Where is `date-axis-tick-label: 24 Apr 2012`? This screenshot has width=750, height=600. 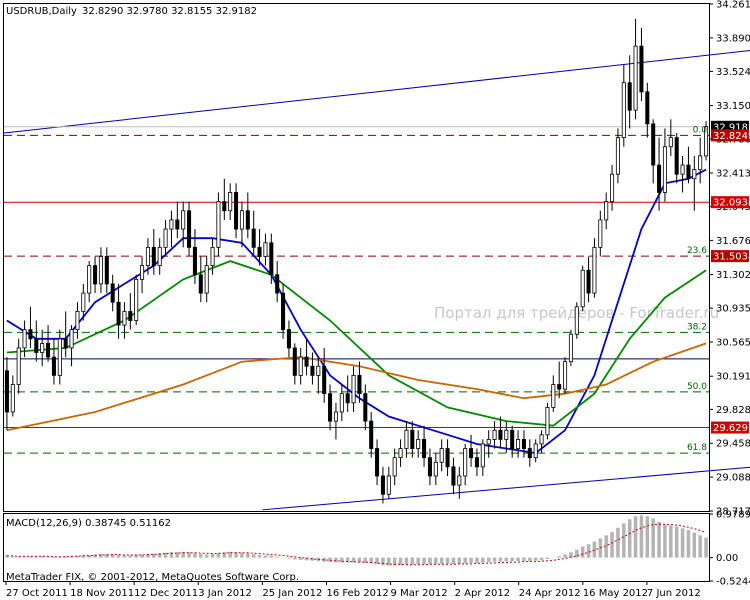
date-axis-tick-label: 24 Apr 2012 is located at coordinates (550, 593).